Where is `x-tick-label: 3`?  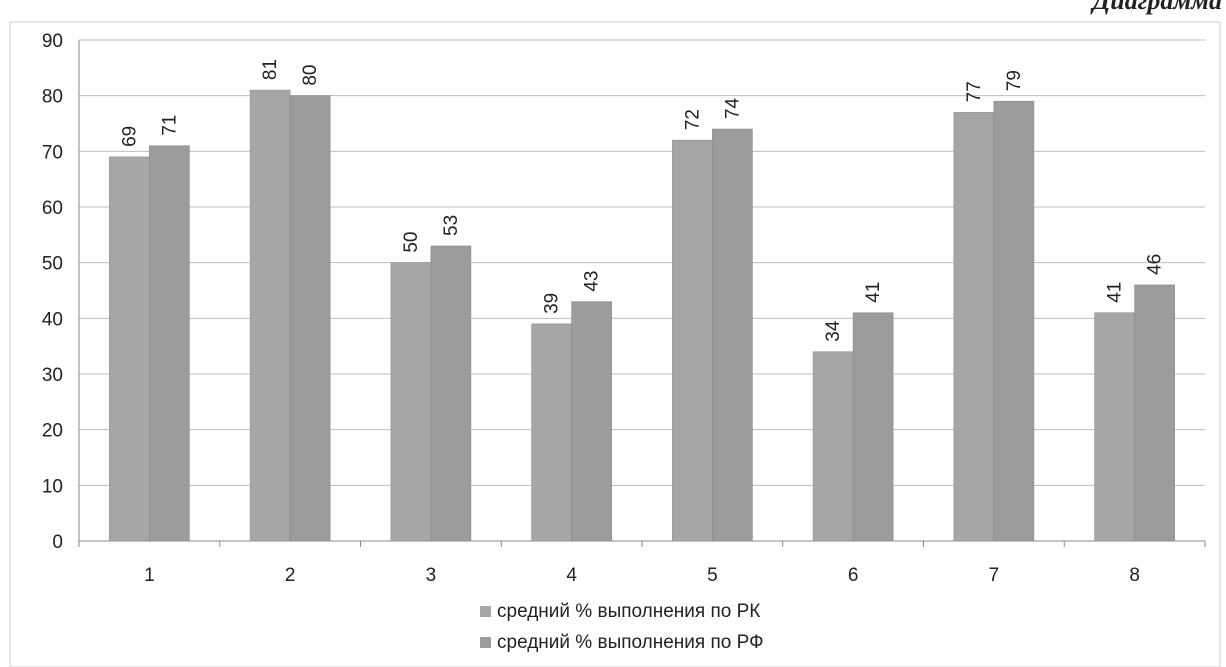
x-tick-label: 3 is located at coordinates (431, 575).